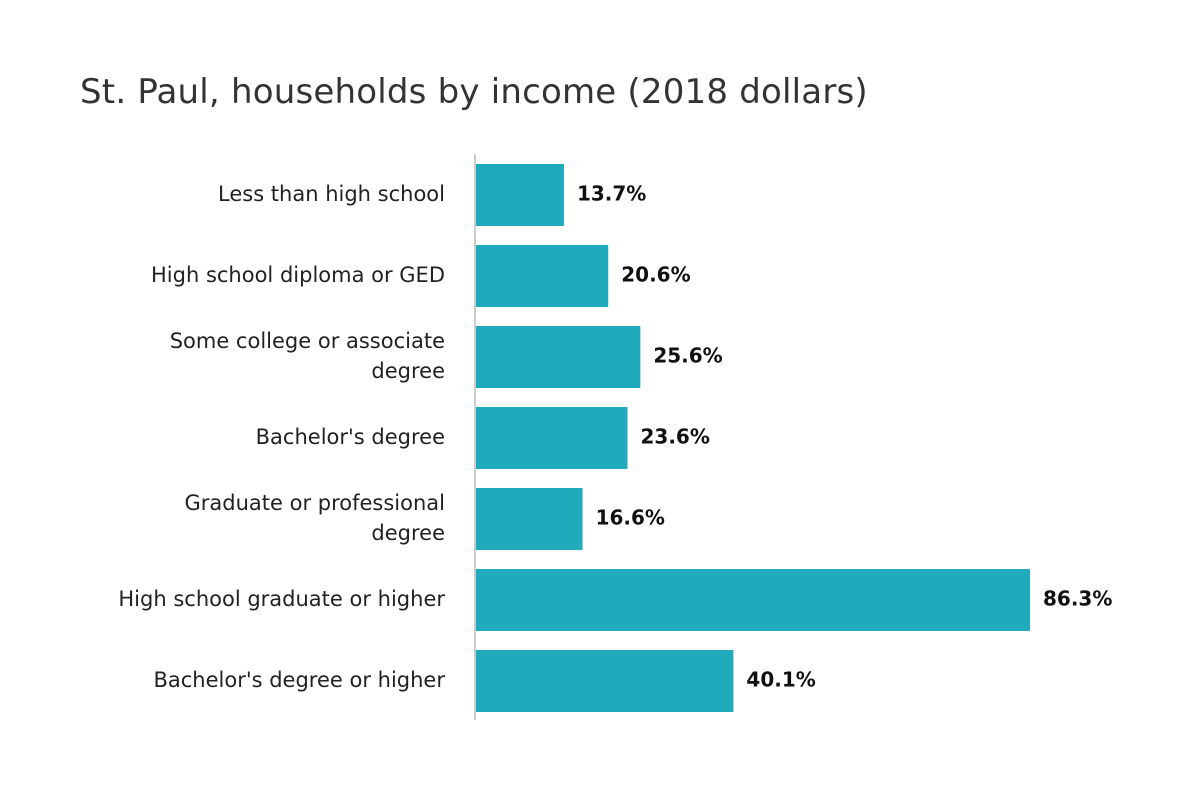 This screenshot has width=1200, height=800. What do you see at coordinates (655, 275) in the screenshot?
I see `value-label: 20.6%` at bounding box center [655, 275].